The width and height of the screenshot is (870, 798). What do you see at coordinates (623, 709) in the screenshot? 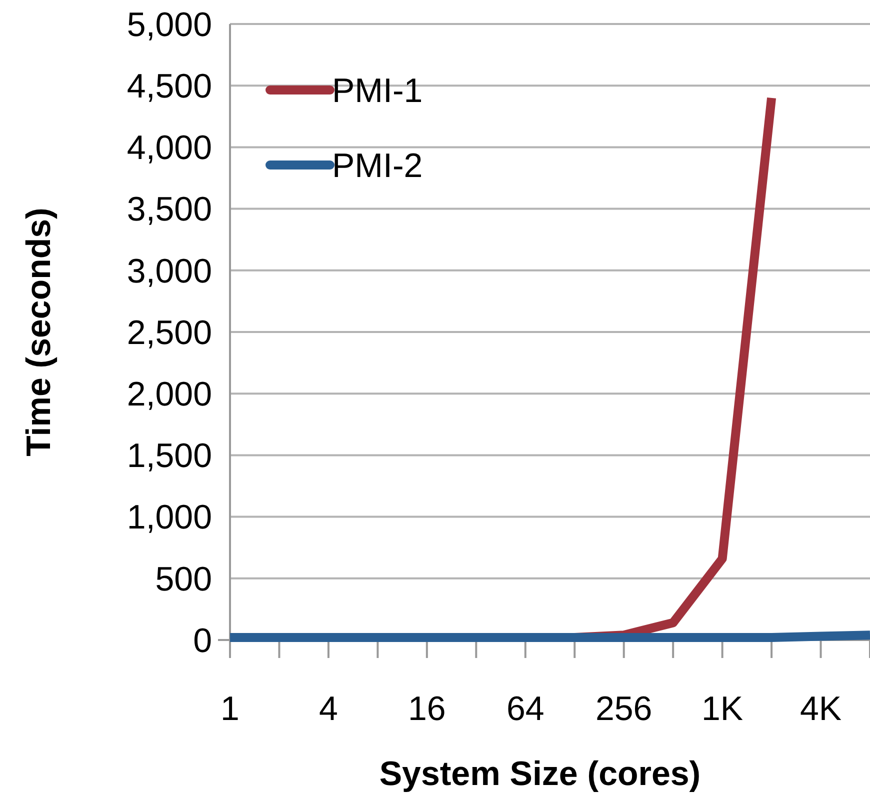
I see `x-tick-label: 256` at bounding box center [623, 709].